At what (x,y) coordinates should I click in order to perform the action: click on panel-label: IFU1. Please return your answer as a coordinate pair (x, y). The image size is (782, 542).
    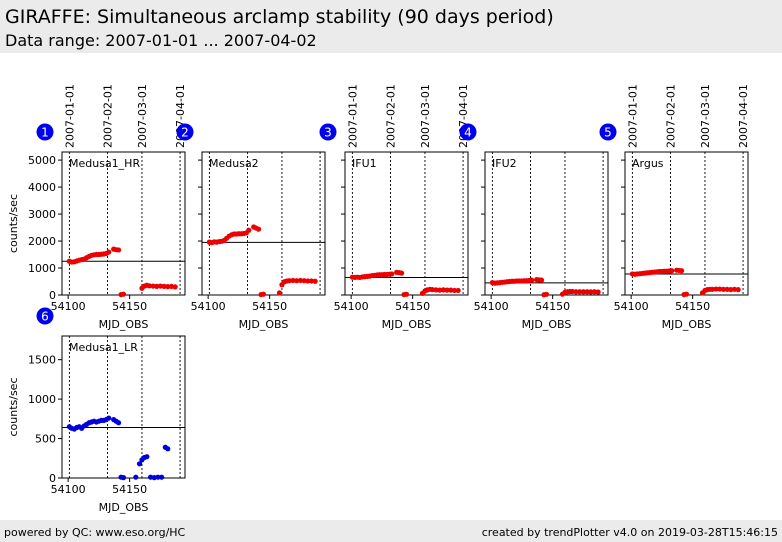
    Looking at the image, I should click on (364, 163).